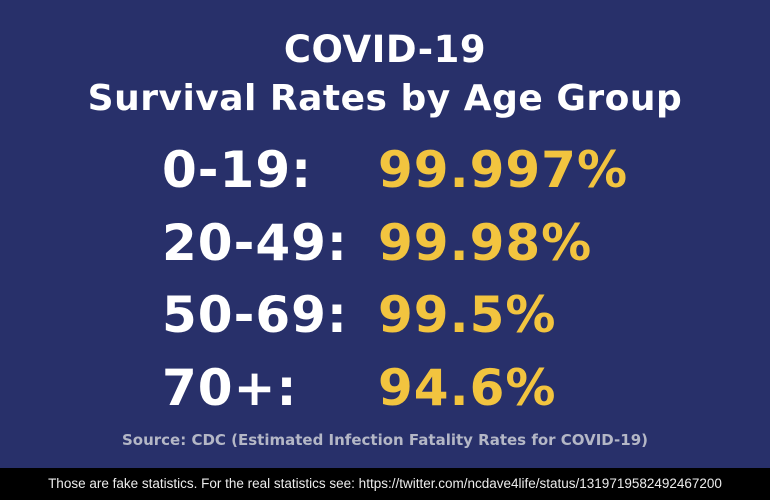 Image resolution: width=770 pixels, height=500 pixels. Describe the element at coordinates (467, 388) in the screenshot. I see `survival-rate-value: 94.6%` at that location.